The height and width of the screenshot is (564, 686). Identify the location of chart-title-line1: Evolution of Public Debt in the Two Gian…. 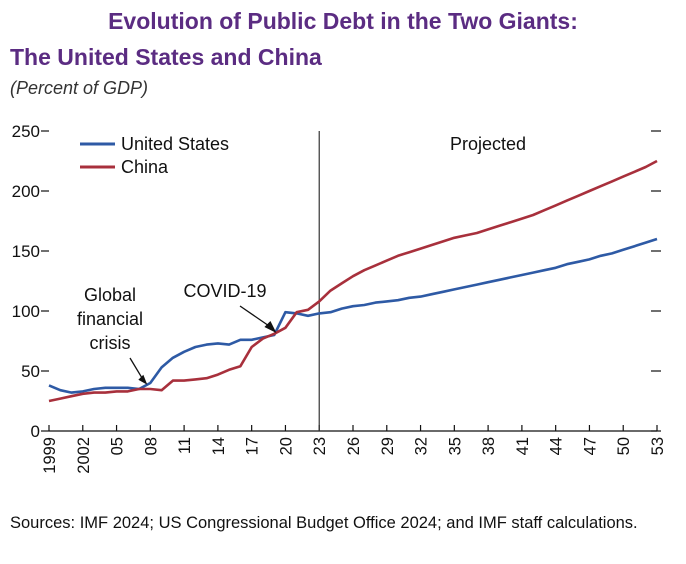
(343, 21).